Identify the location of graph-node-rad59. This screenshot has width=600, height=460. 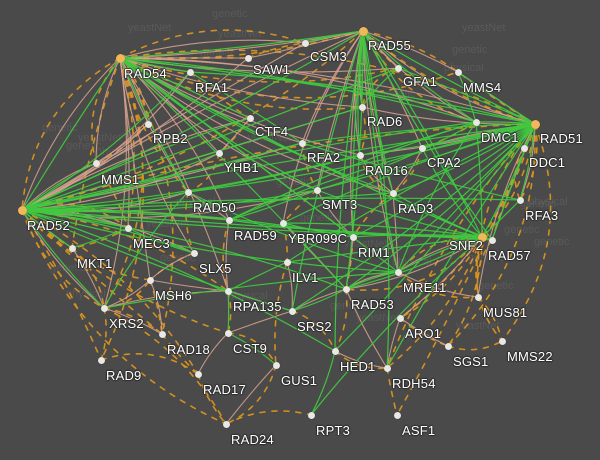
(229, 220).